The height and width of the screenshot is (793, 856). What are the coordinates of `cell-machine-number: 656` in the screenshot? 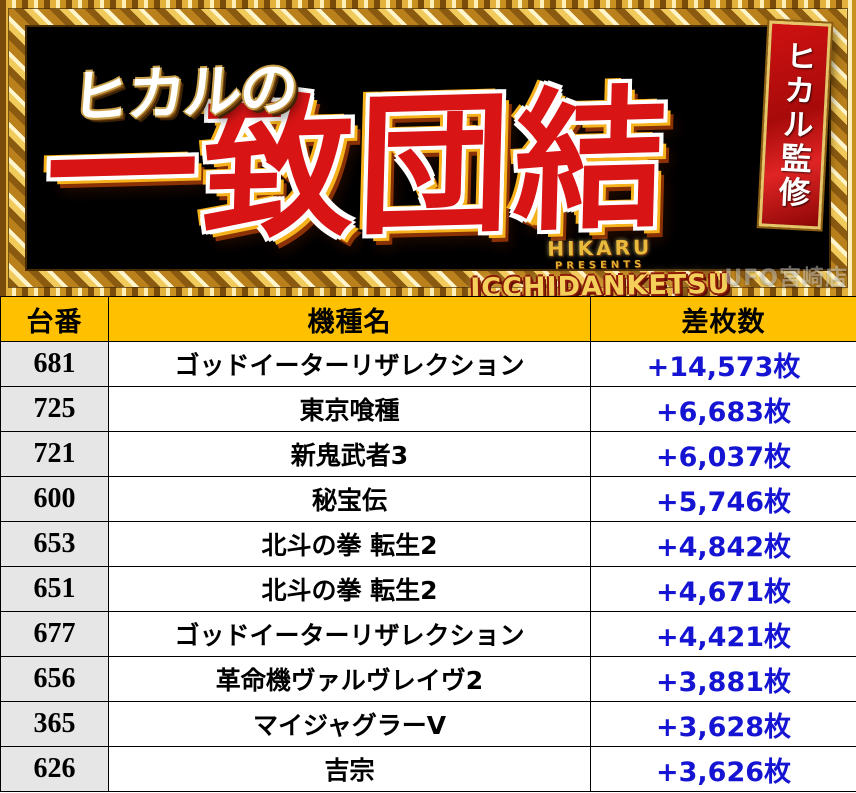 It's located at (54, 679).